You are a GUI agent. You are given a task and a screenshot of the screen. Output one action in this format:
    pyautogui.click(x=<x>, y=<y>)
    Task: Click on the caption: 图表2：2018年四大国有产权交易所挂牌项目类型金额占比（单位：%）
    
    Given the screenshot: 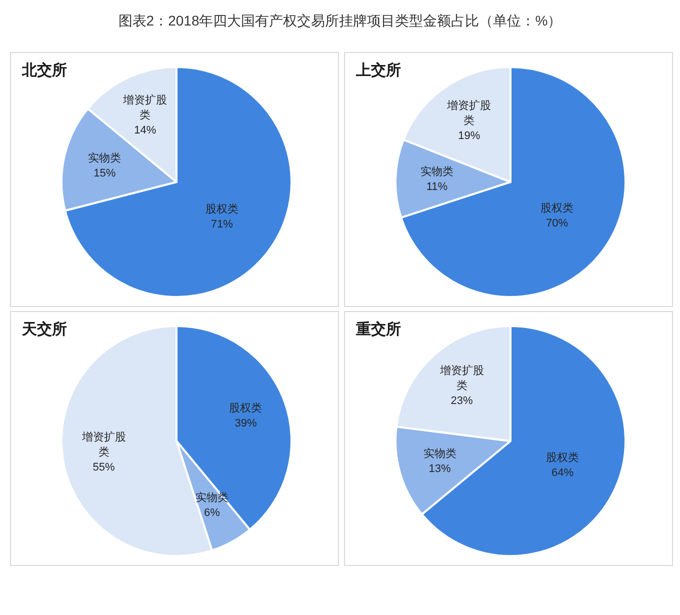 What is the action you would take?
    pyautogui.click(x=340, y=20)
    